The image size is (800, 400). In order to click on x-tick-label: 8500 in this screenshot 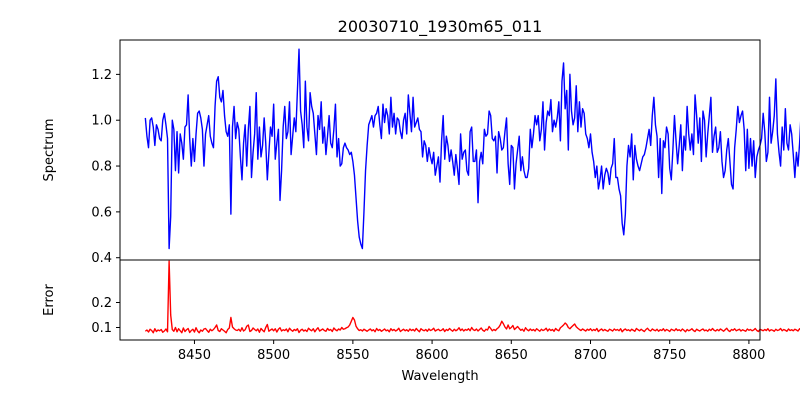, I will do `click(273, 355)`.